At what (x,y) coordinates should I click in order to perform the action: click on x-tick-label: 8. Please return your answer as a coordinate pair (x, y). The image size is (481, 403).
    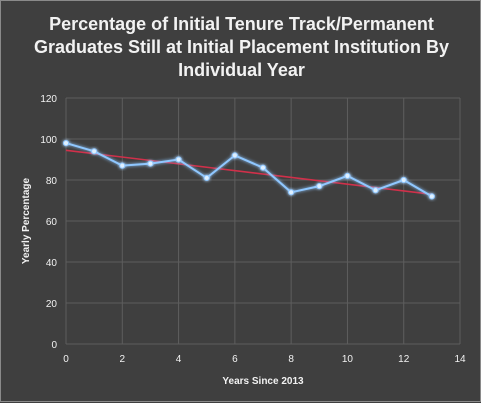
    Looking at the image, I should click on (291, 359).